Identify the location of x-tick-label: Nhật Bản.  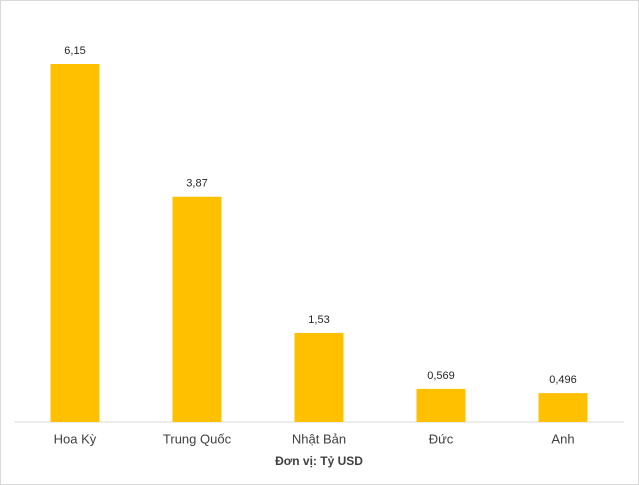
(319, 438).